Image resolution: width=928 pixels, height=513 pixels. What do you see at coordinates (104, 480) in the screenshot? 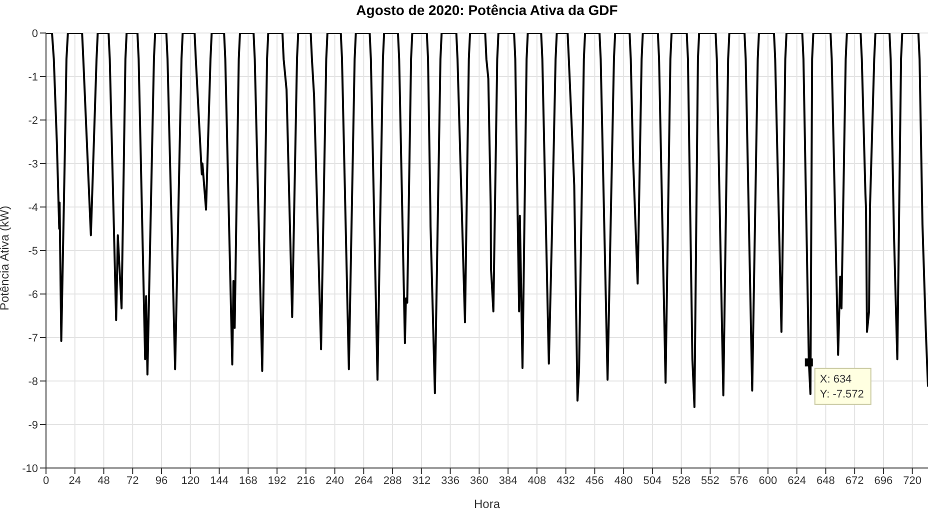
I see `x-tick-label: 48` at bounding box center [104, 480].